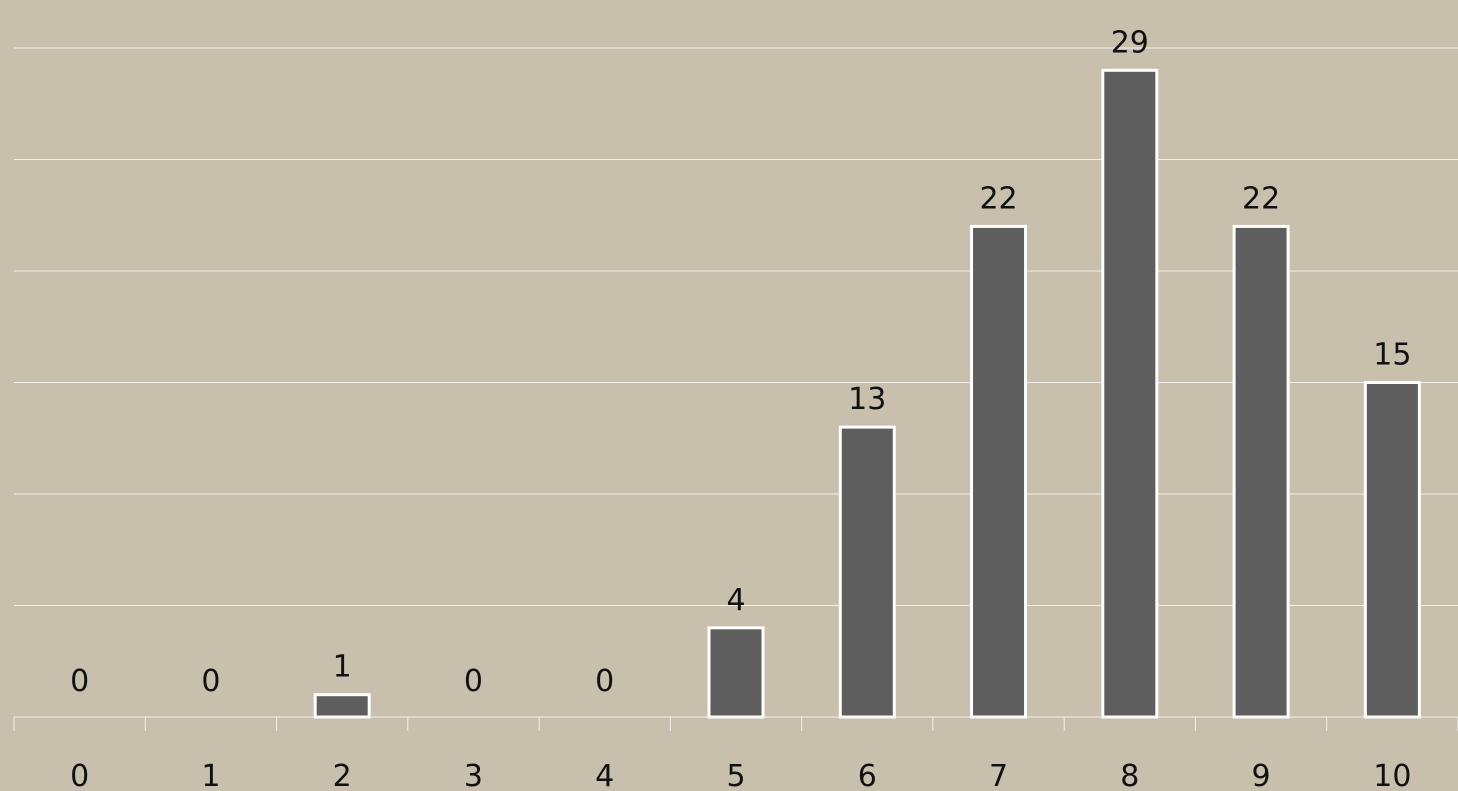 The height and width of the screenshot is (791, 1458). Describe the element at coordinates (342, 775) in the screenshot. I see `x-tick-label-2: 2` at that location.